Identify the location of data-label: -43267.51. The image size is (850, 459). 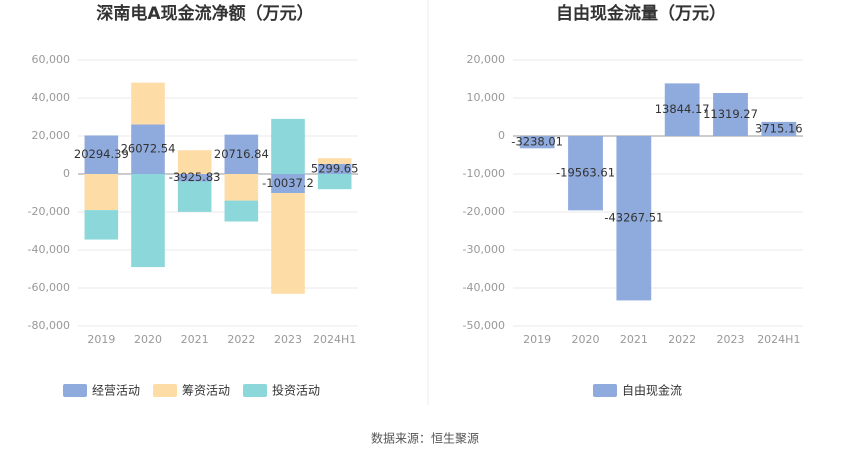
(633, 218).